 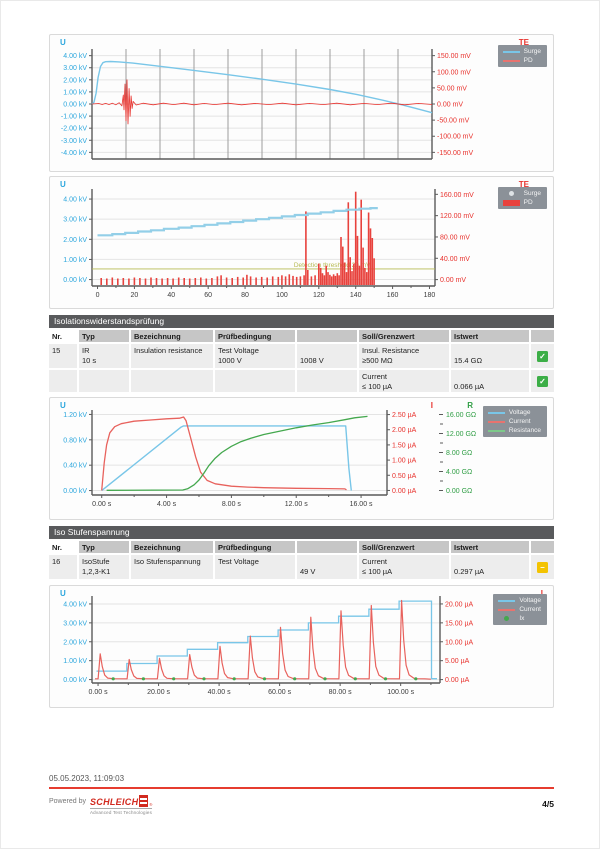 What do you see at coordinates (361, 504) in the screenshot?
I see `svg-text: 16.00 s` at bounding box center [361, 504].